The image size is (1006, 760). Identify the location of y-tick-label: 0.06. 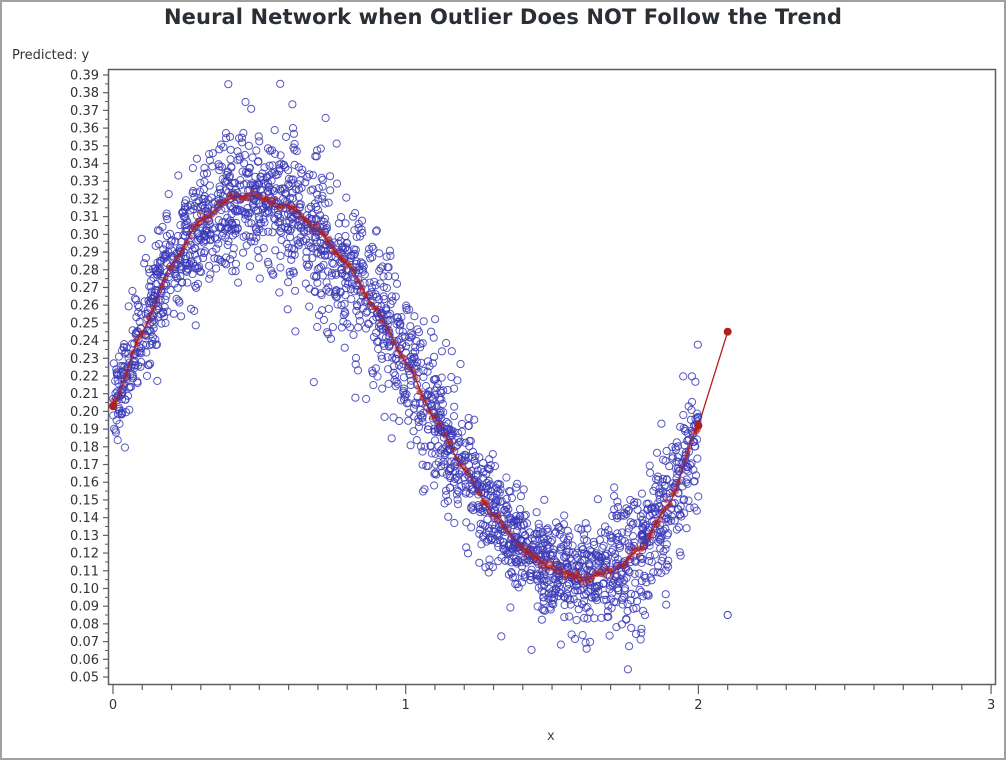
(84, 660).